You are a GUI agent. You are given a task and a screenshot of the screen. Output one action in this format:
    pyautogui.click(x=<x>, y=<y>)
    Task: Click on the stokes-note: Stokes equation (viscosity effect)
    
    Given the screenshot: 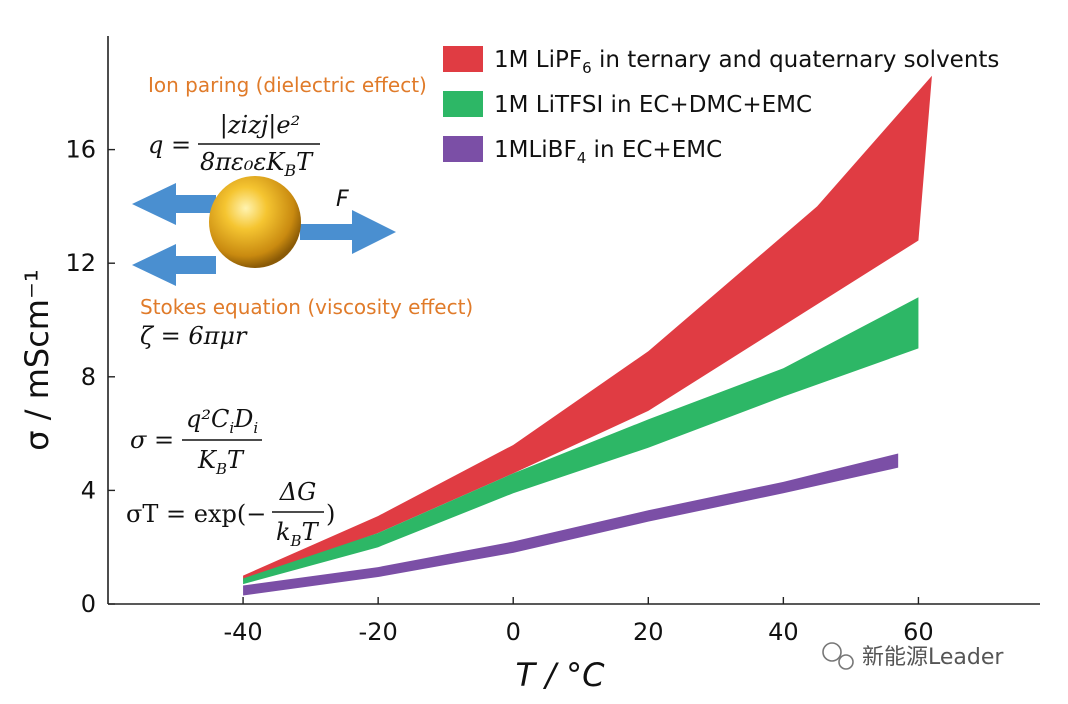 What is the action you would take?
    pyautogui.click(x=306, y=307)
    